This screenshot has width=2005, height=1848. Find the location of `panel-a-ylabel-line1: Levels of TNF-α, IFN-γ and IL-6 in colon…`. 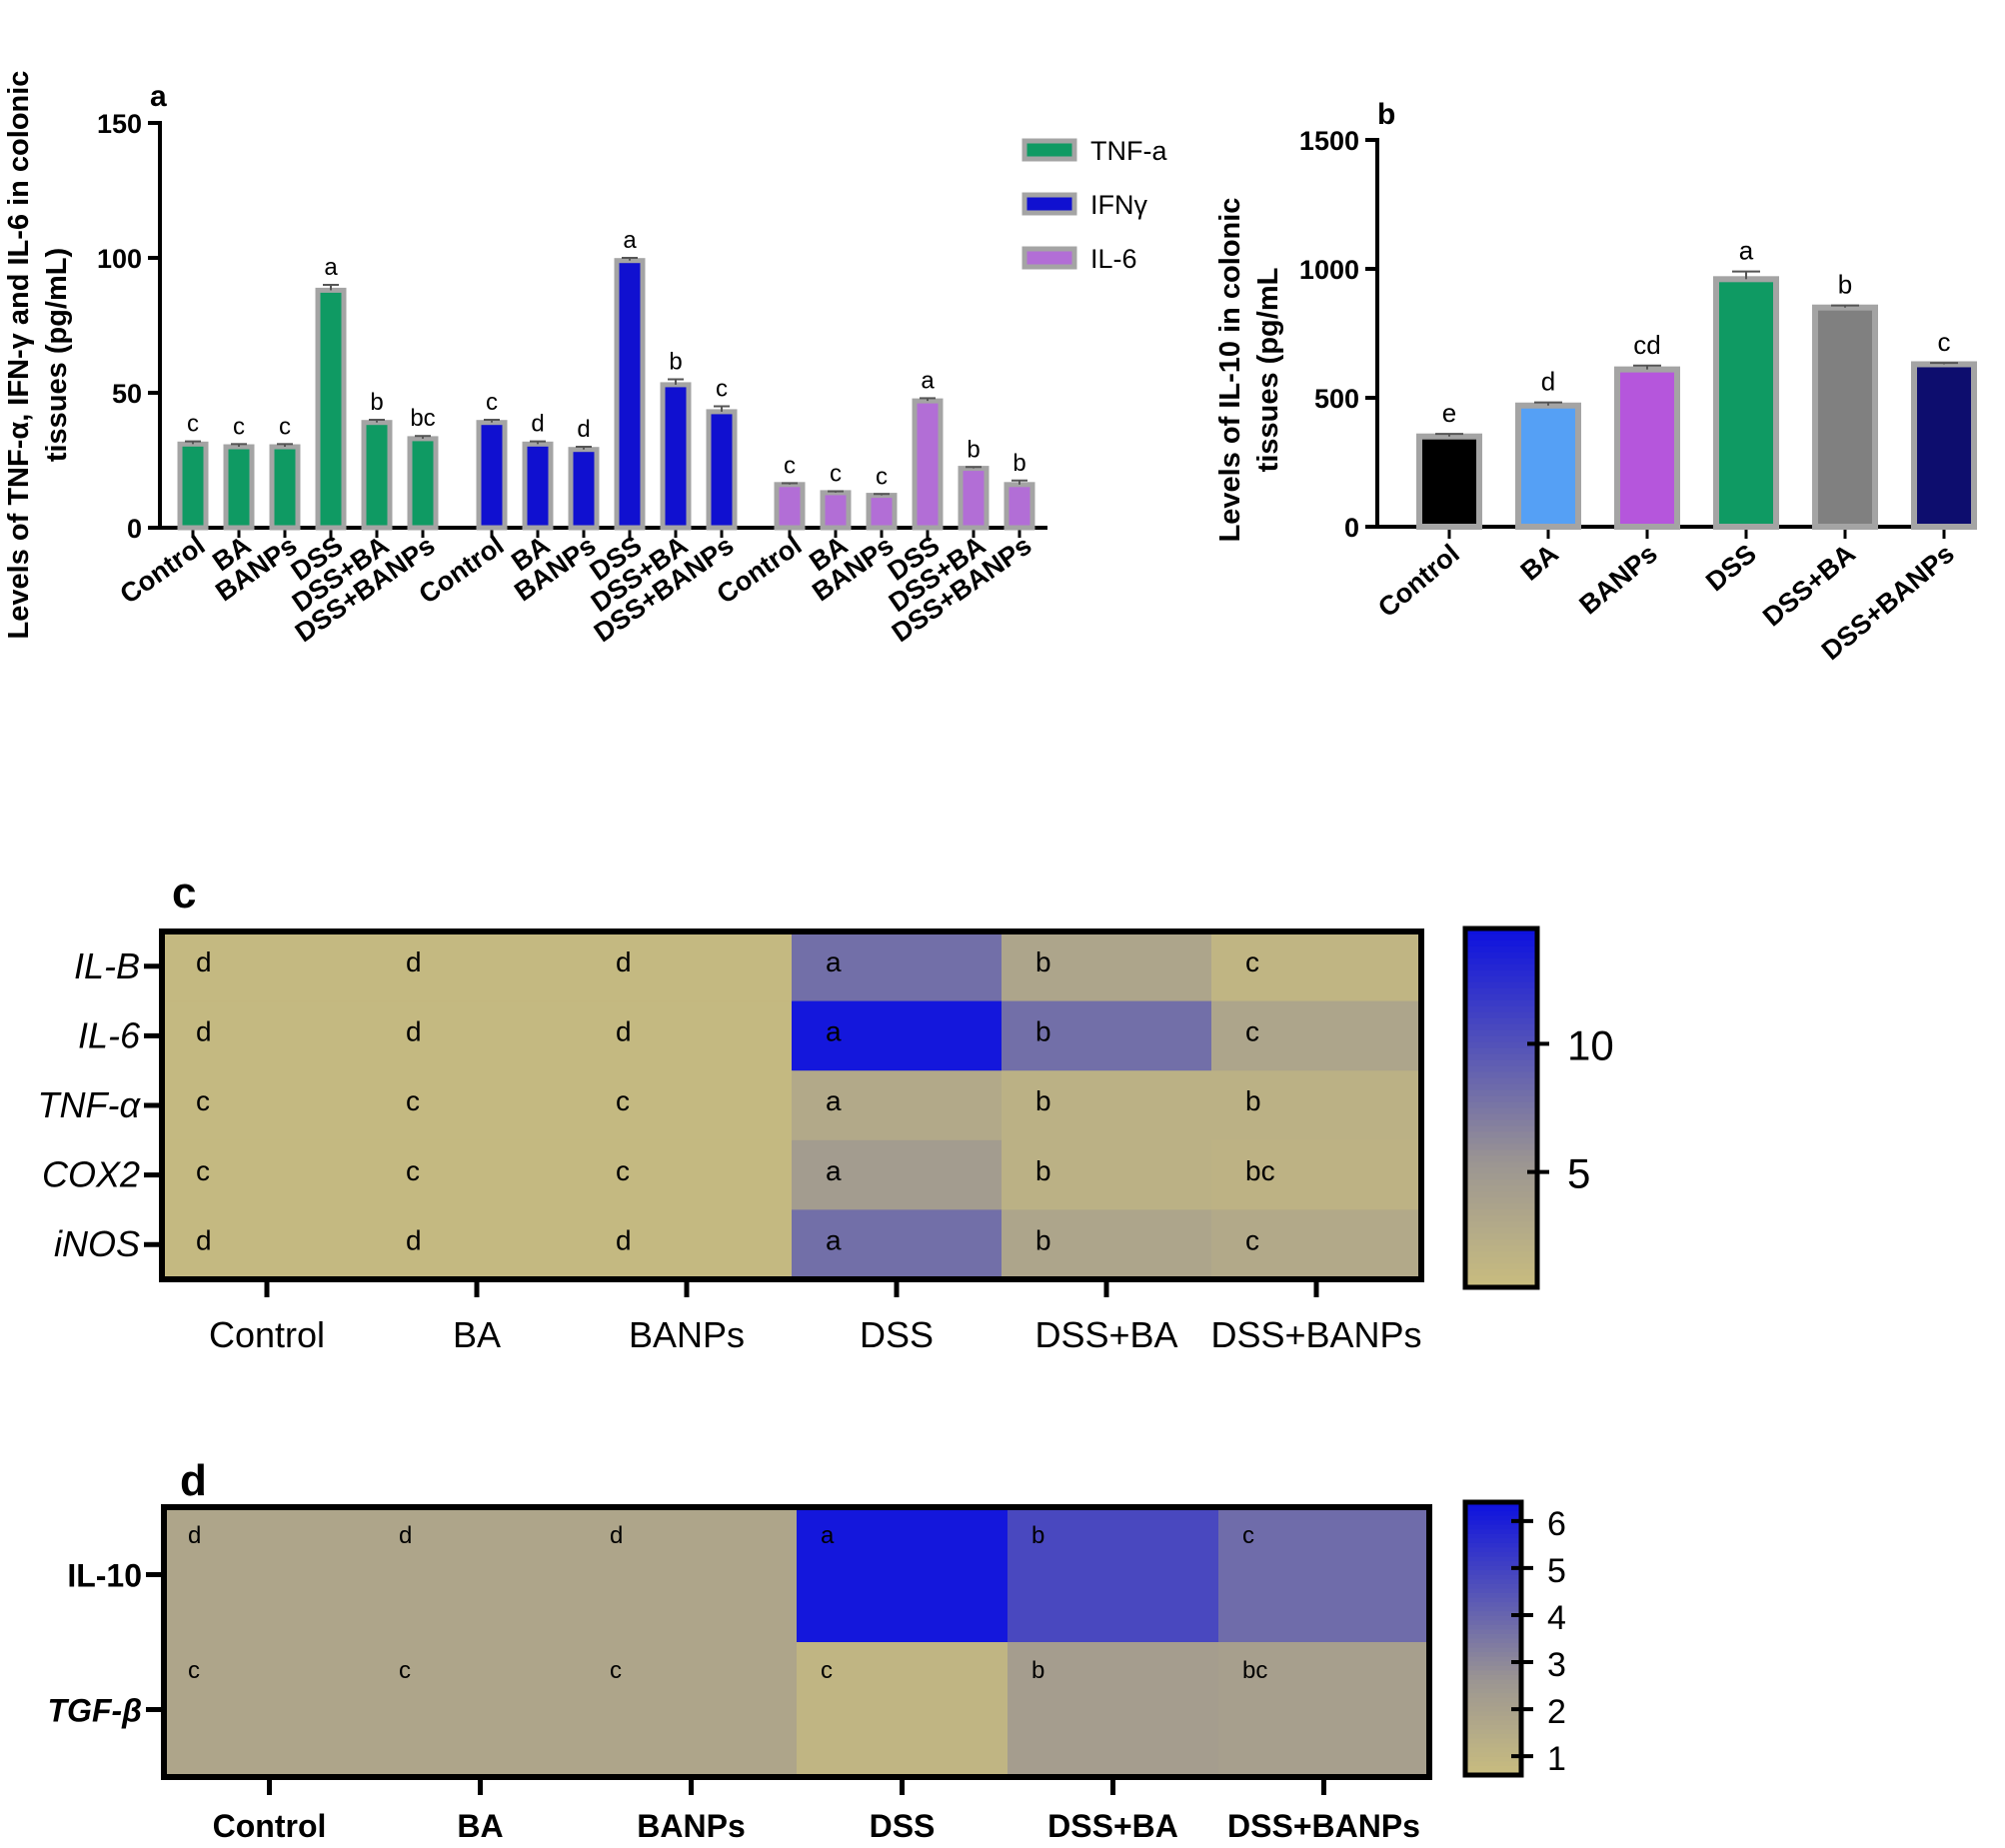

panel-a-ylabel-line1: Levels of TNF-α, IFN-γ and IL-6 in colon… is located at coordinates (19, 355).